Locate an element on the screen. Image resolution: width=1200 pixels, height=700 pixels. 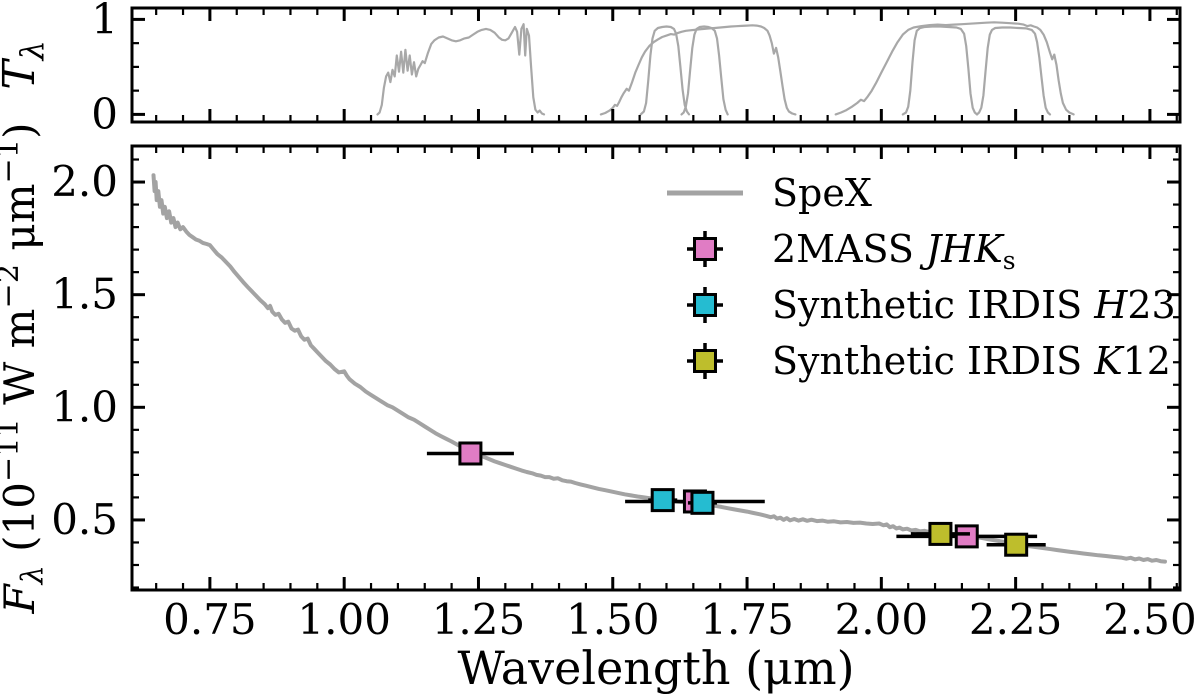
h23-marker-sample is located at coordinates (705, 305).